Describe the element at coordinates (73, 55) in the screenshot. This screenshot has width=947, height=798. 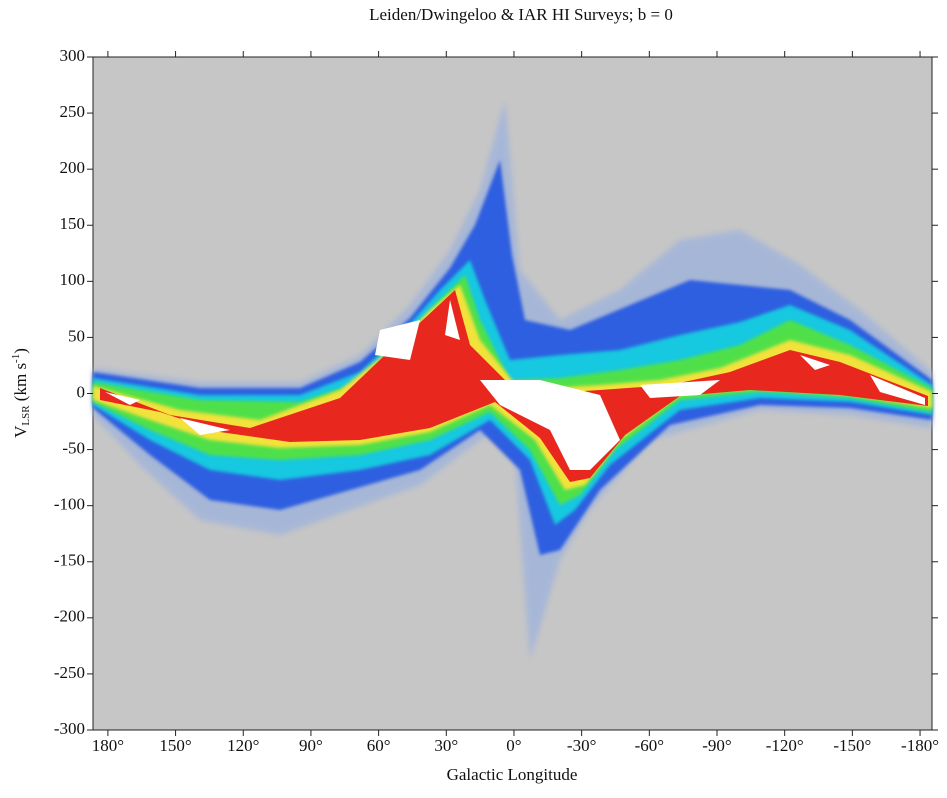
I see `y-tick-label: 300` at that location.